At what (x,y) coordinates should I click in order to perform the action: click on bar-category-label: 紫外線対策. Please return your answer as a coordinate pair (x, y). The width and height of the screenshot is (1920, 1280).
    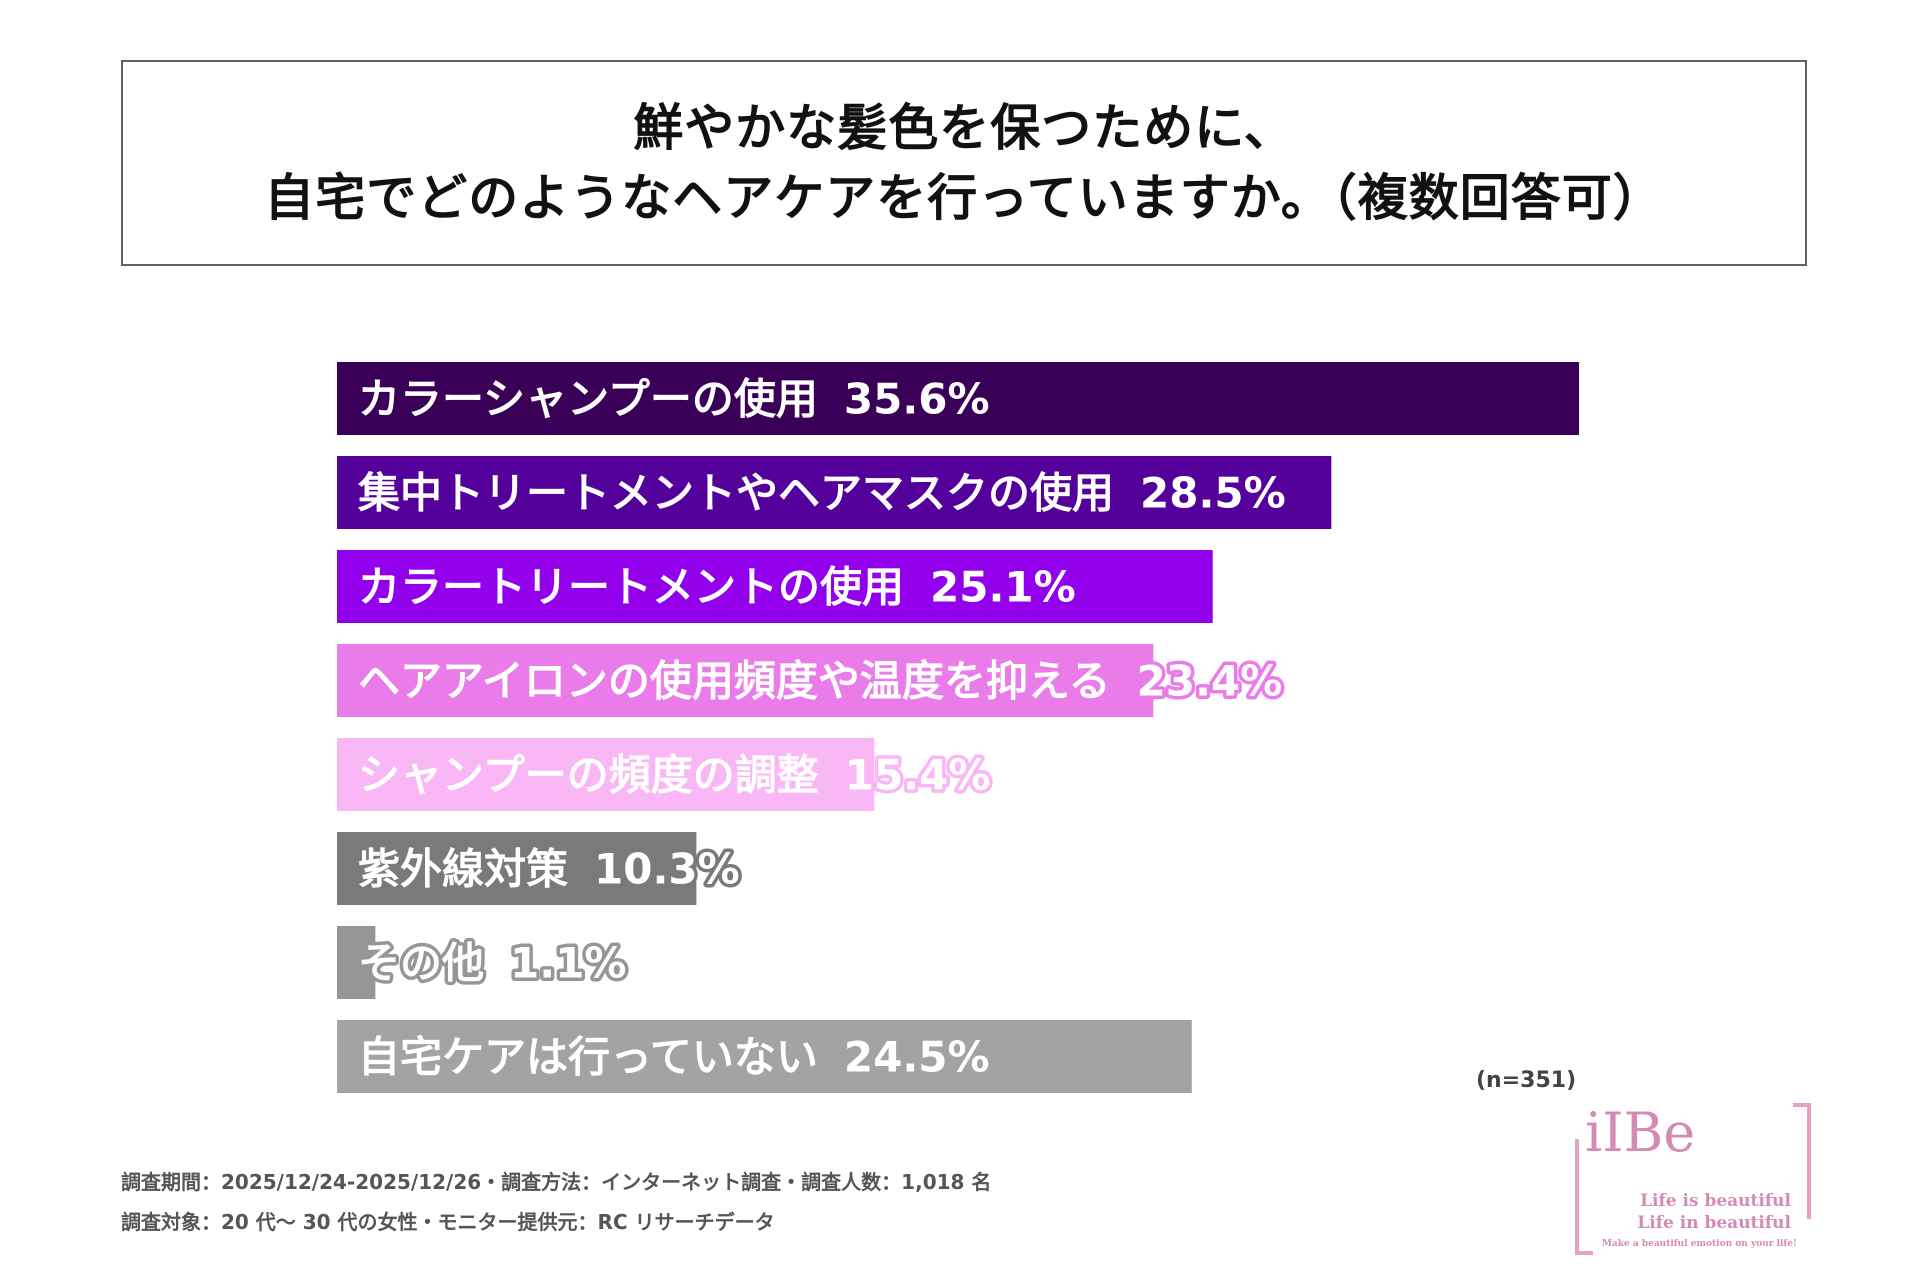
    Looking at the image, I should click on (463, 869).